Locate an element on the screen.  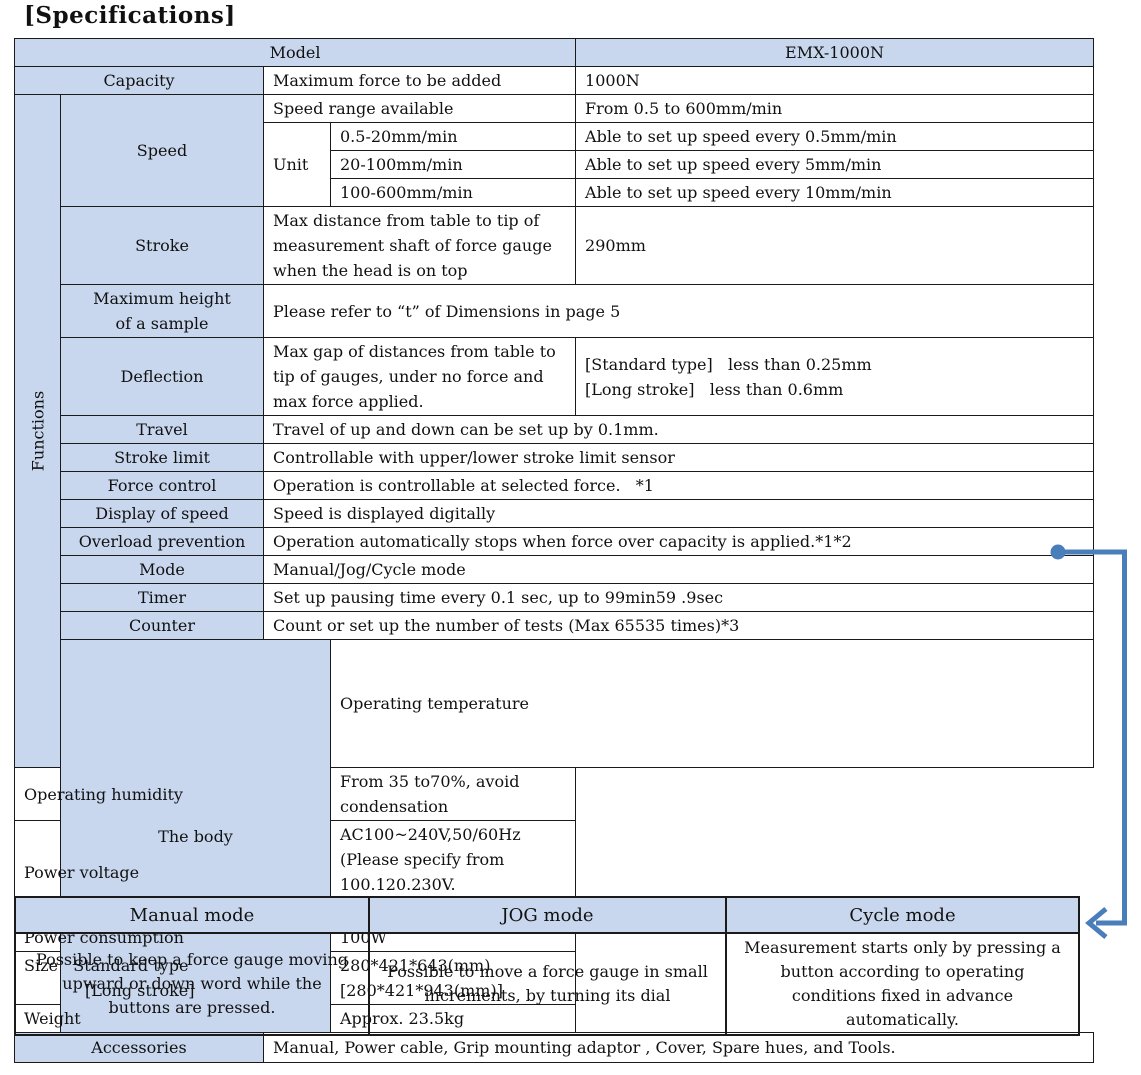
force-control-label: Force control is located at coordinates (162, 485).